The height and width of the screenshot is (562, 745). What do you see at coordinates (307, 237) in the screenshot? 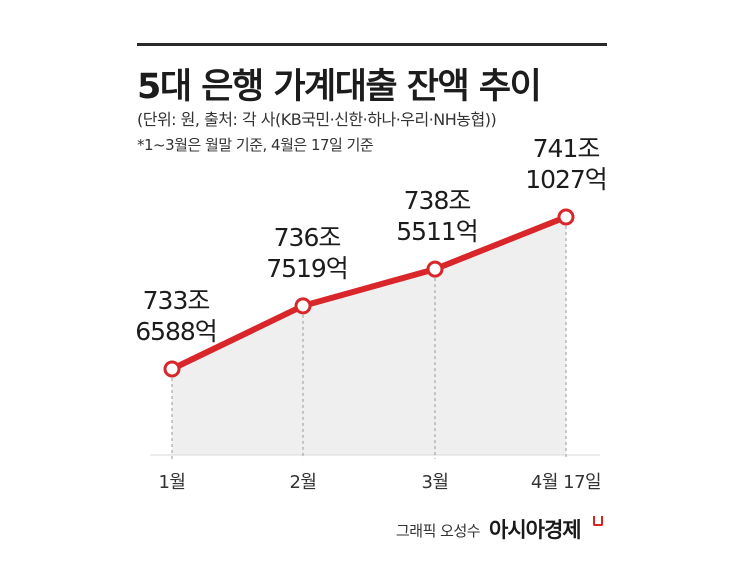
I see `data-label-trillion: 736조` at bounding box center [307, 237].